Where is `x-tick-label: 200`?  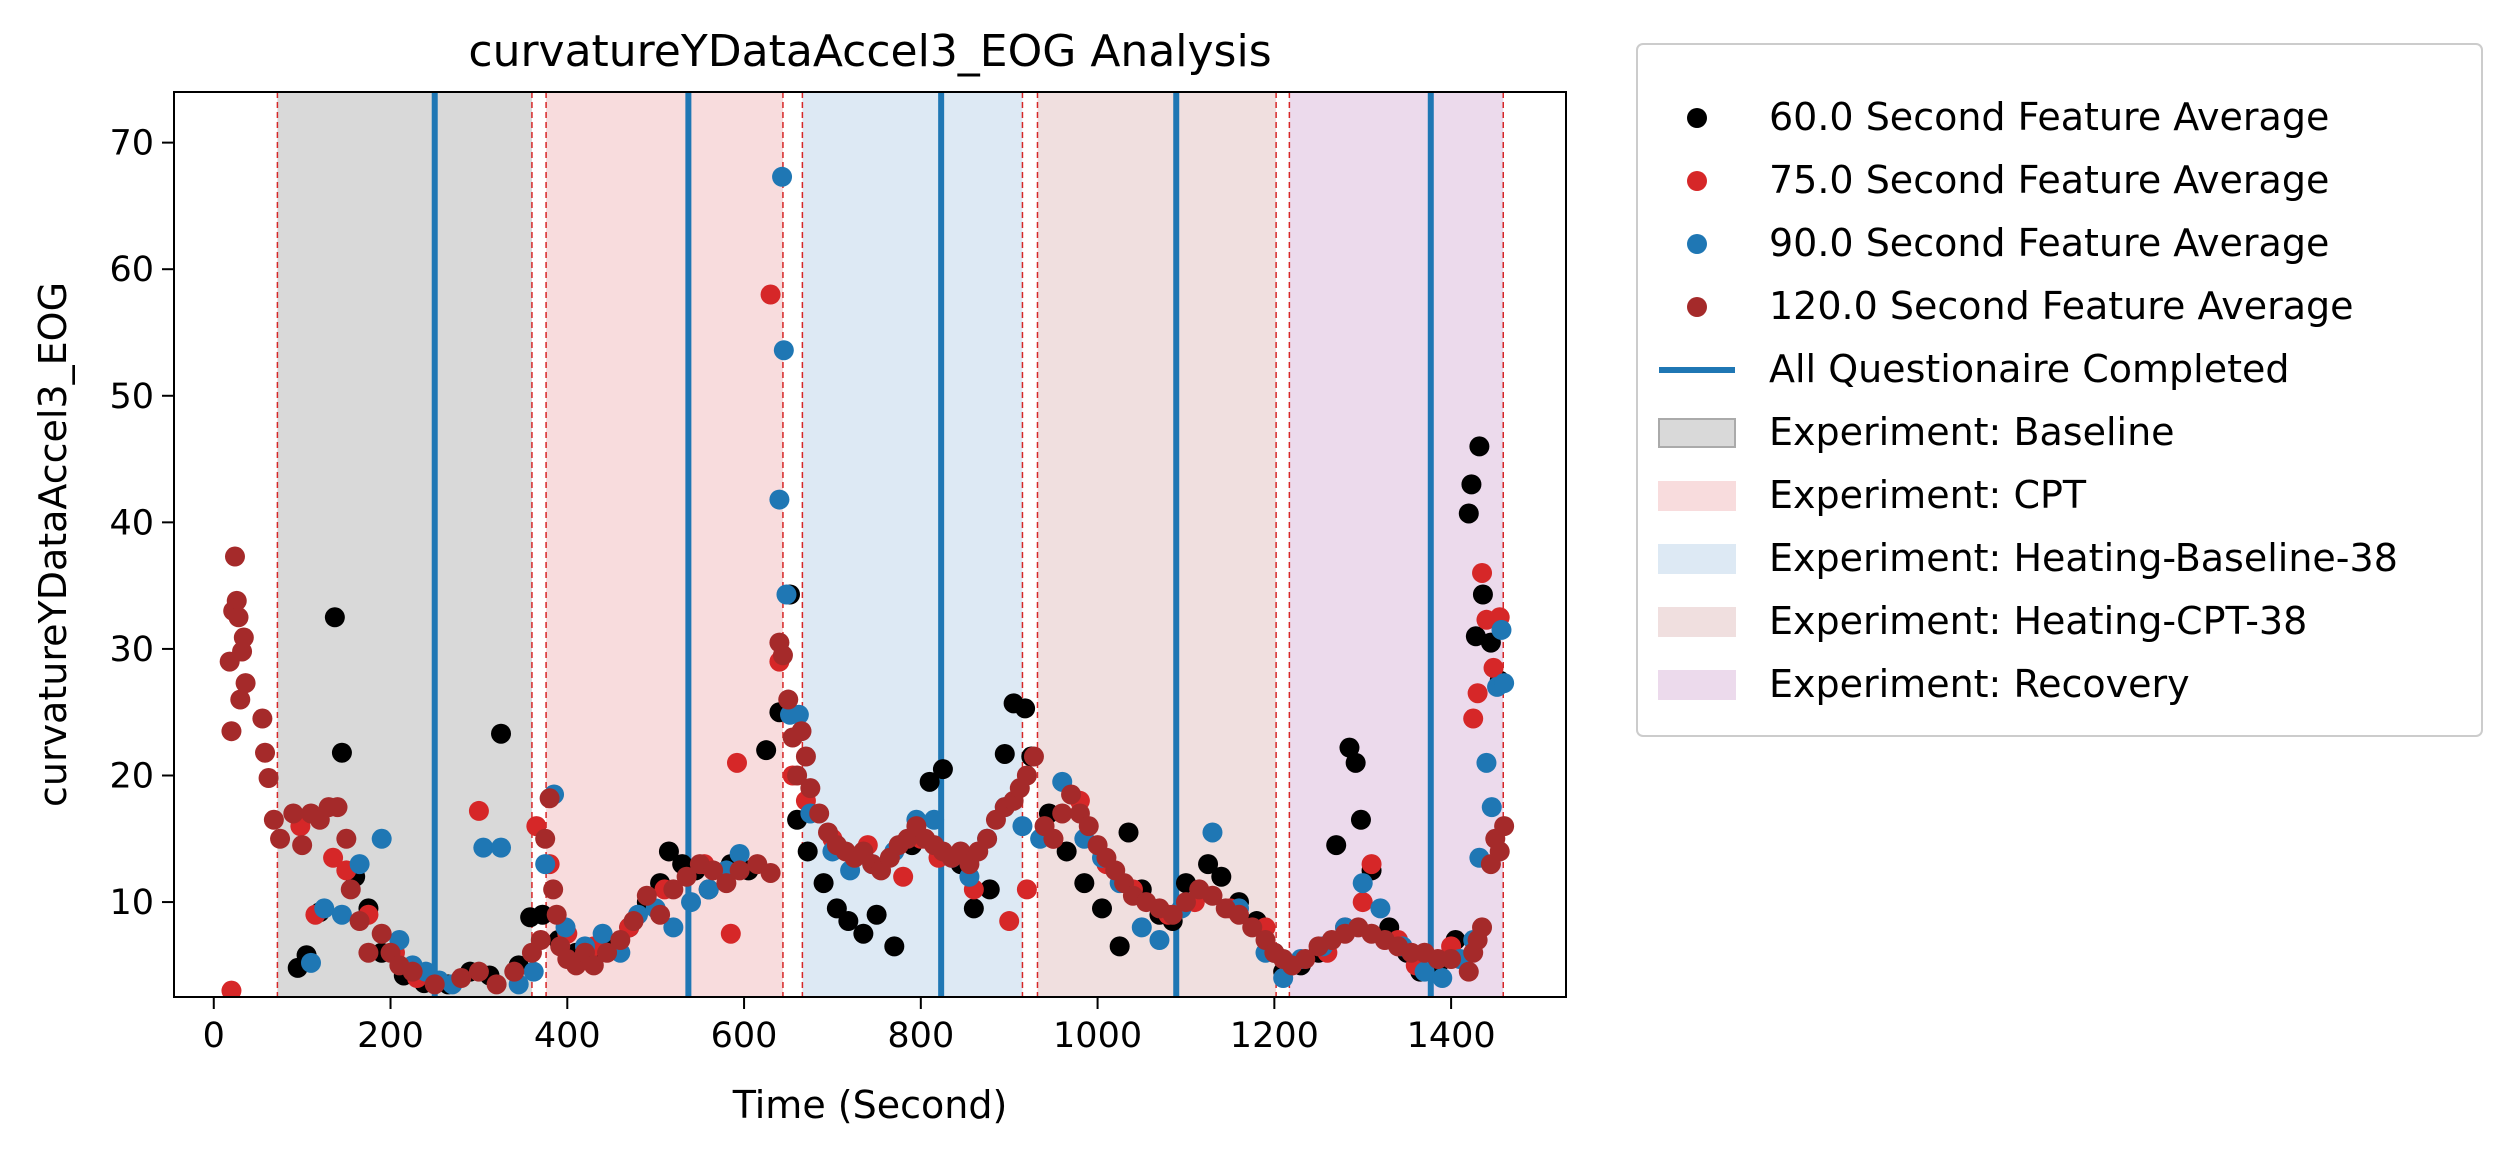
x-tick-label: 200 is located at coordinates (390, 1036).